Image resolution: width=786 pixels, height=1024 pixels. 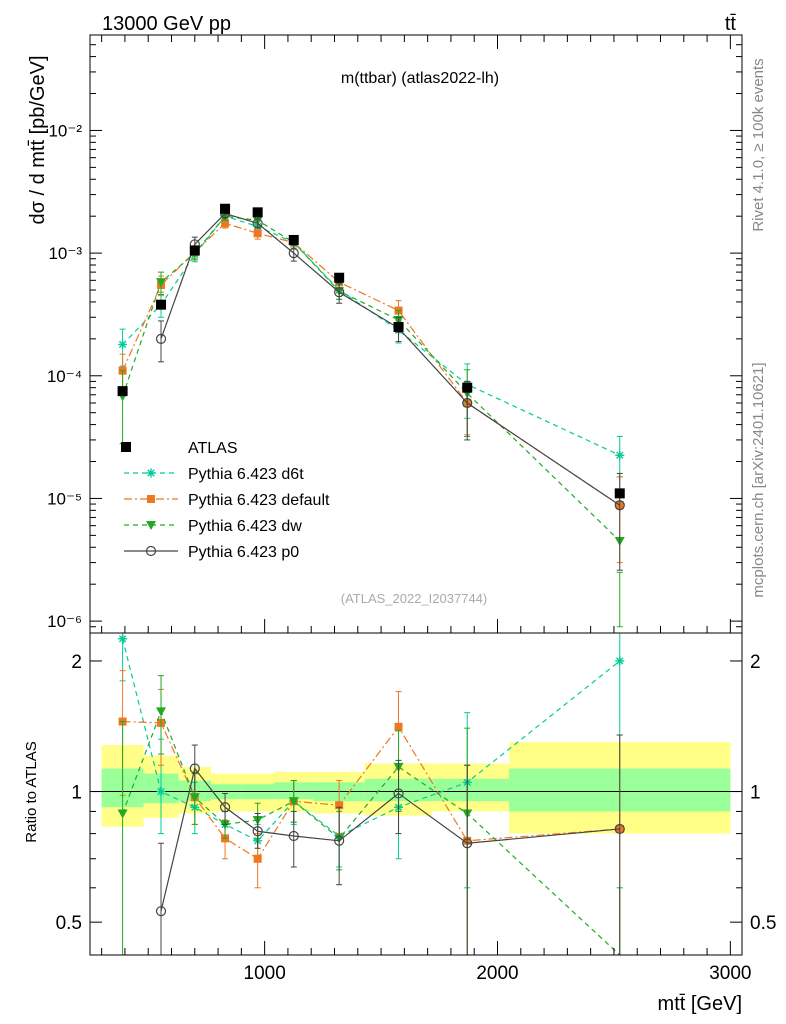 What do you see at coordinates (259, 500) in the screenshot?
I see `legend-label: Pythia 6.423 default` at bounding box center [259, 500].